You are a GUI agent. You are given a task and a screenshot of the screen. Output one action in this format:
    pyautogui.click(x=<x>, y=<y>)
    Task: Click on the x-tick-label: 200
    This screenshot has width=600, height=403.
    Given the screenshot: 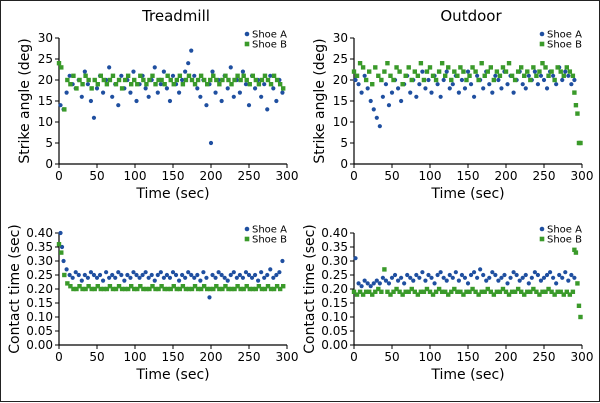 What is the action you would take?
    pyautogui.click(x=506, y=176)
    